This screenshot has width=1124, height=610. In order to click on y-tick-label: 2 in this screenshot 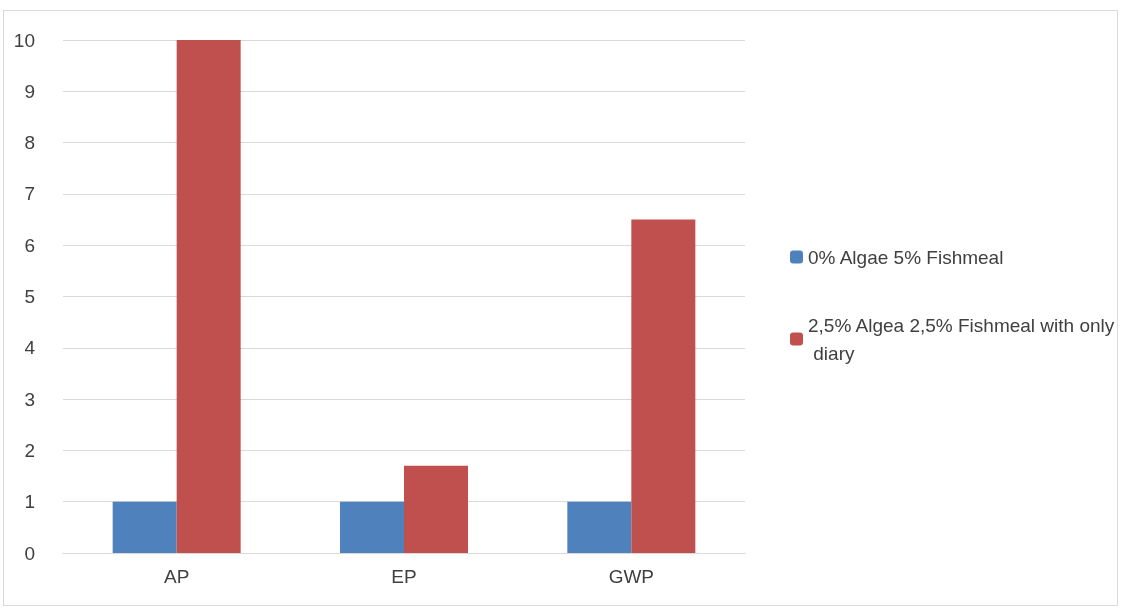, I will do `click(29, 450)`.